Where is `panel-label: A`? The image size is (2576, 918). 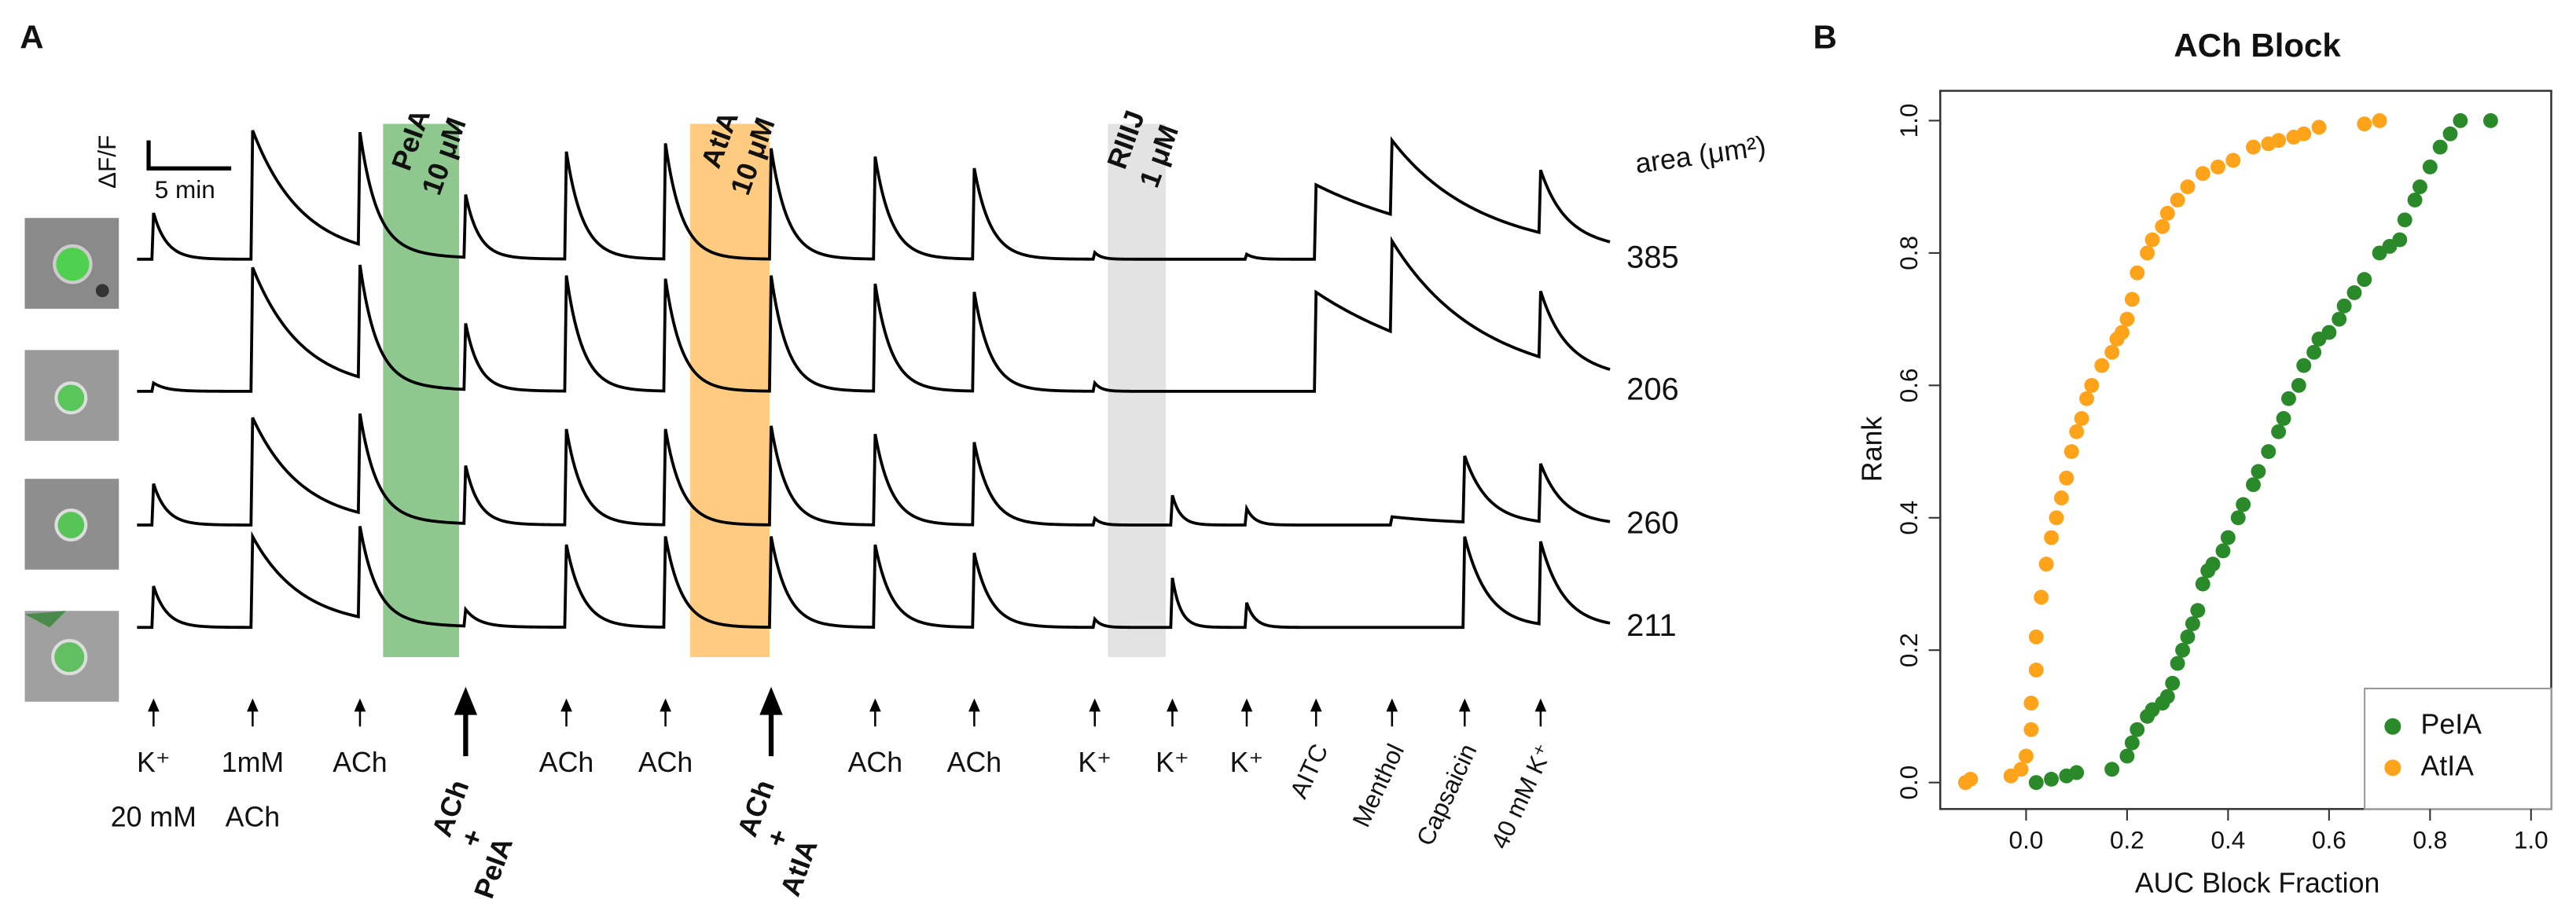 panel-label: A is located at coordinates (31, 37).